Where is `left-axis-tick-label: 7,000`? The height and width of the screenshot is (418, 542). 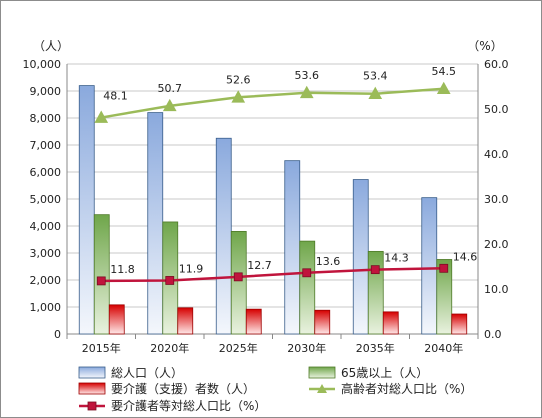 left-axis-tick-label: 7,000 is located at coordinates (46, 145).